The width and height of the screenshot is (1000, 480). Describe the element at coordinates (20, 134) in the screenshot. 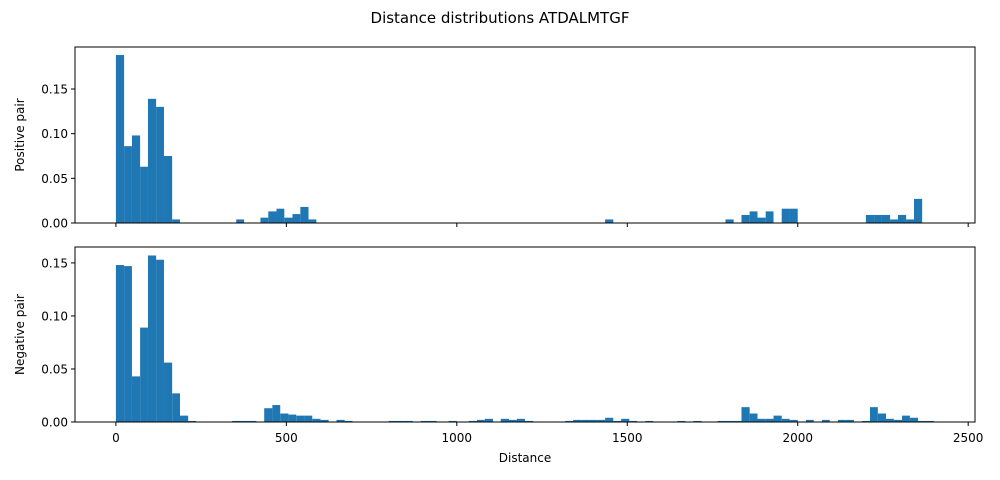

I see `y-axis-label: Positive pair` at that location.